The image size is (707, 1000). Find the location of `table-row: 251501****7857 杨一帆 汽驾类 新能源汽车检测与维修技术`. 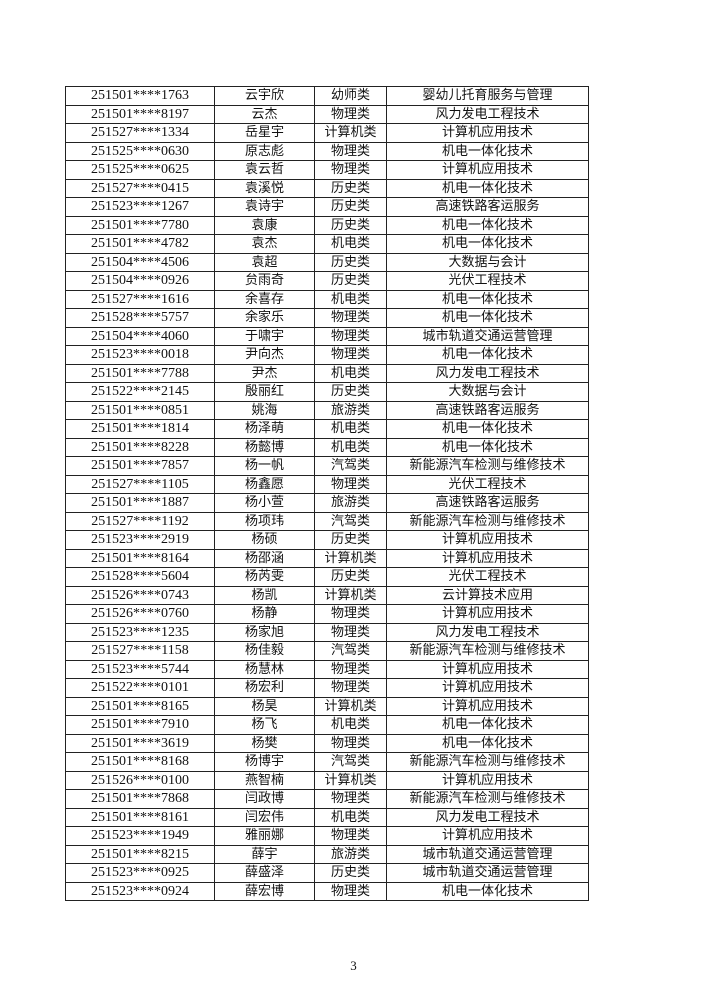

table-row: 251501****7857 杨一帆 汽驾类 新能源汽车检测与维修技术 is located at coordinates (327, 466).